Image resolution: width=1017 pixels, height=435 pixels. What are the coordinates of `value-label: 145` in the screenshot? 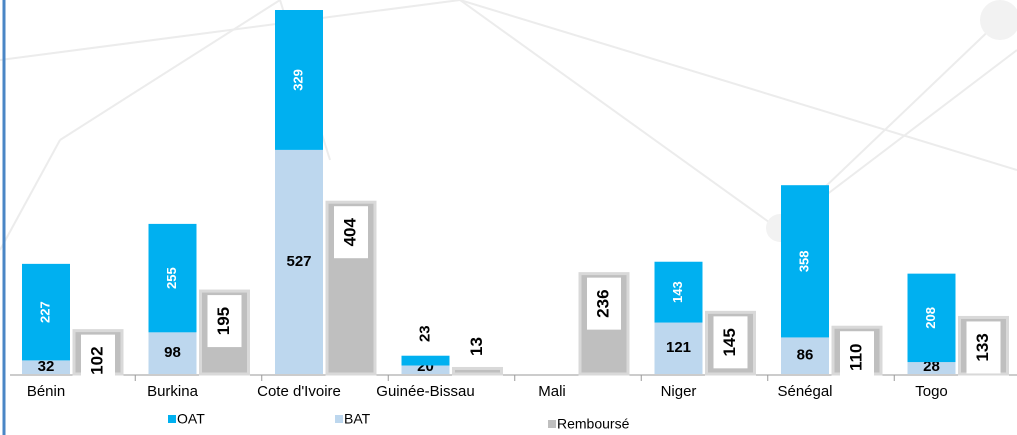 It's located at (729, 342).